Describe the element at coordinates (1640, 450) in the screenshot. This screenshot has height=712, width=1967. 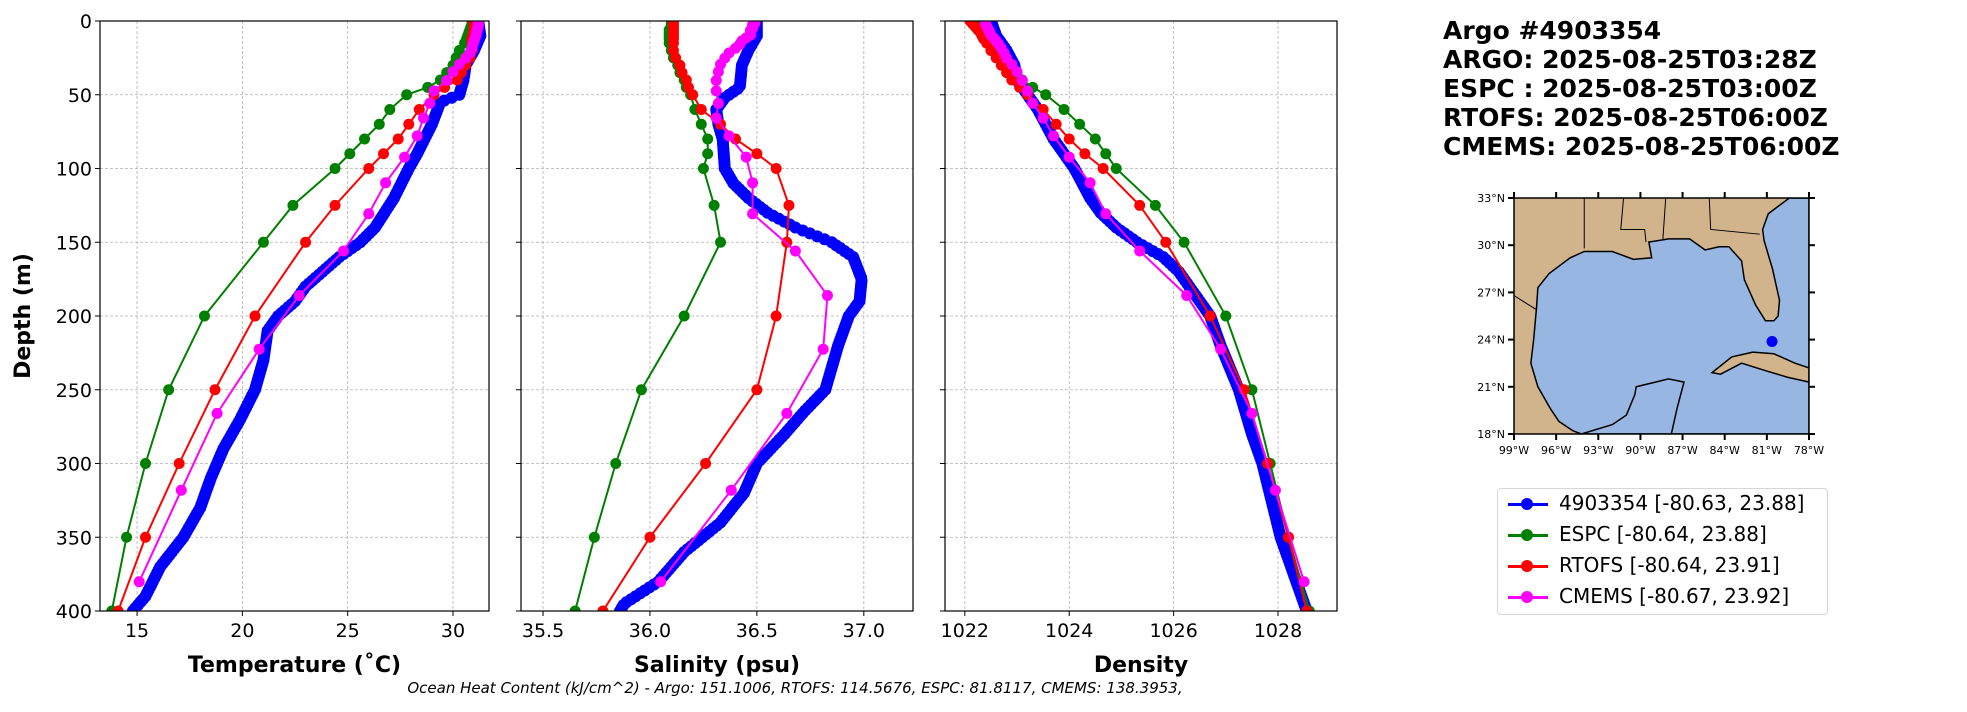
I see `map-lon-label: 90°W` at that location.